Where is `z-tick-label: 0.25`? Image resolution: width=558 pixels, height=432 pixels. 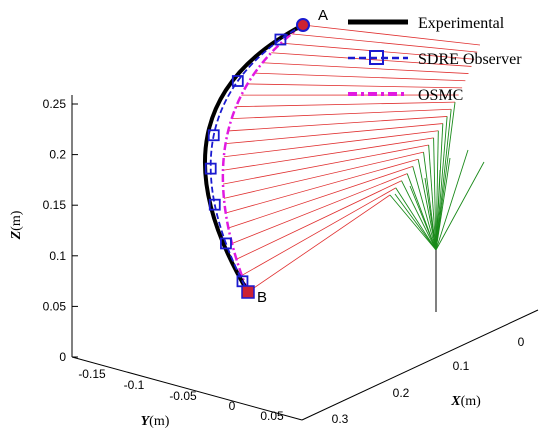 z-tick-label: 0.25 is located at coordinates (55, 104).